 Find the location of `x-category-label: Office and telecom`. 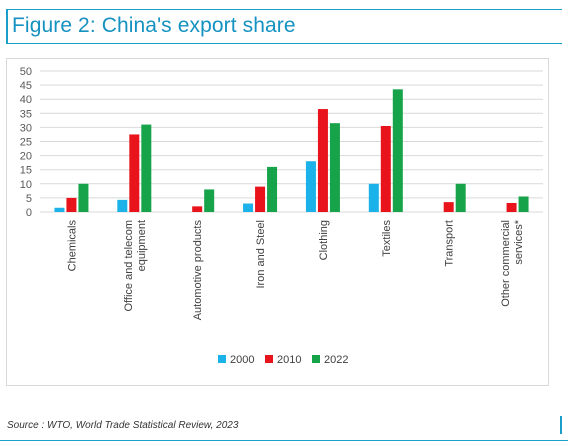

x-category-label: Office and telecom is located at coordinates (129, 266).